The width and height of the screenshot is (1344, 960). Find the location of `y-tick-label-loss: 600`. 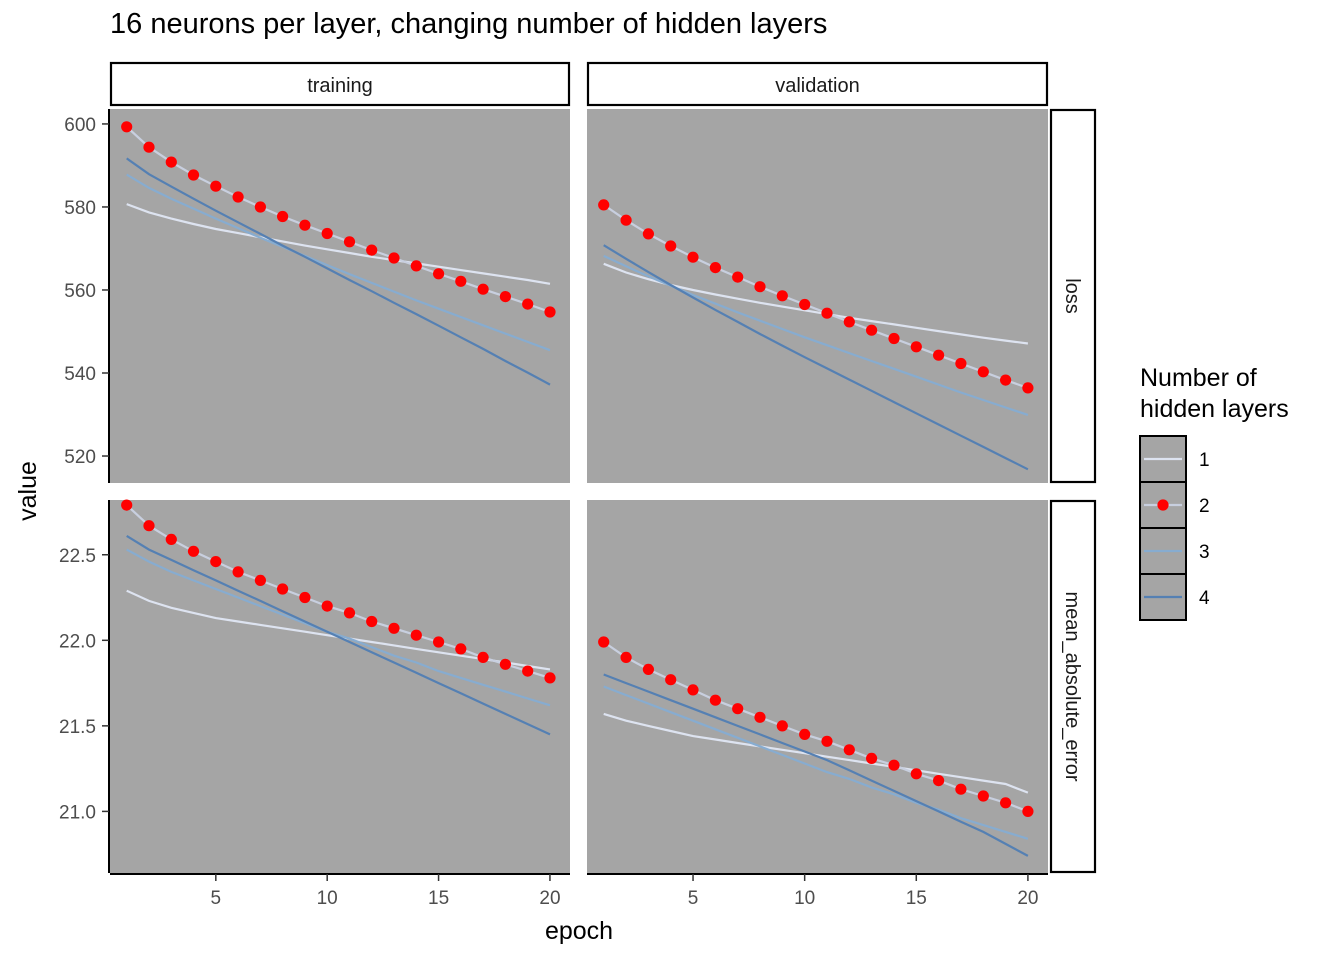

y-tick-label-loss: 600 is located at coordinates (80, 125).